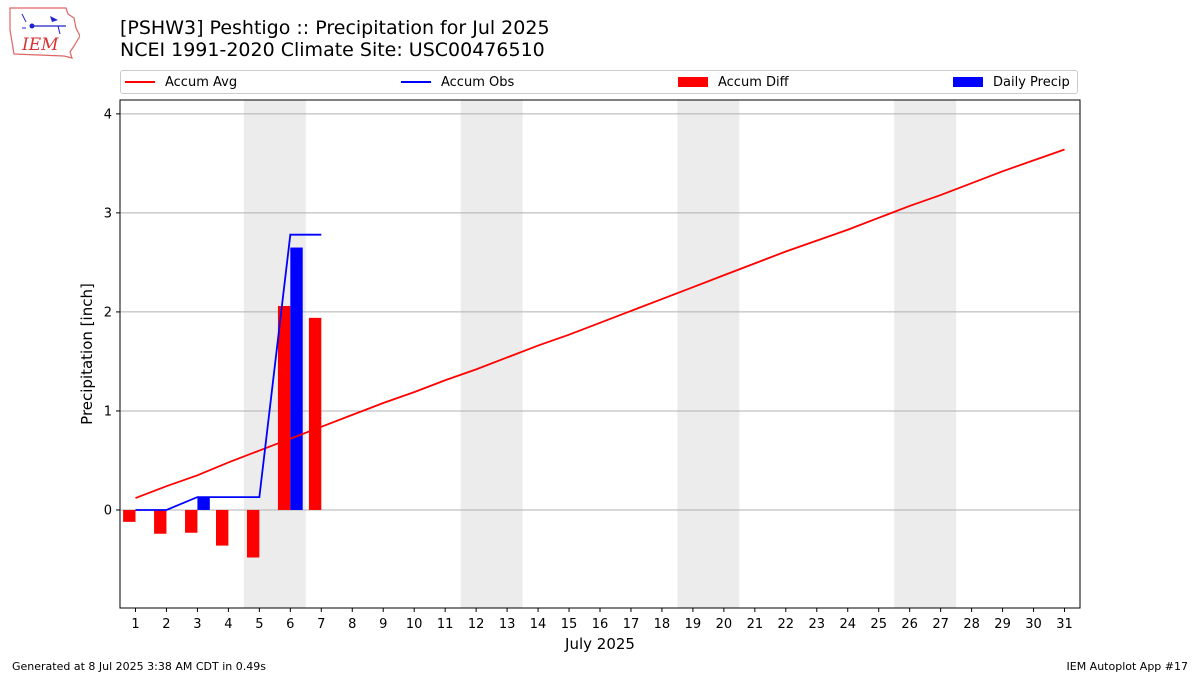 The image size is (1200, 675). Describe the element at coordinates (201, 82) in the screenshot. I see `legend-label-accum-avg: Accum Avg` at that location.